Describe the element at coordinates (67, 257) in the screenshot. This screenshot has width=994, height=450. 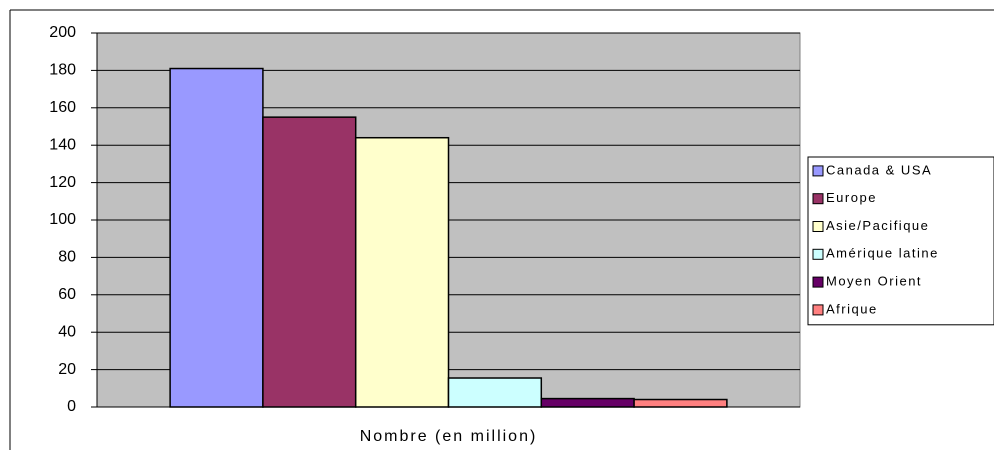
I see `y-tick-label: 80` at that location.